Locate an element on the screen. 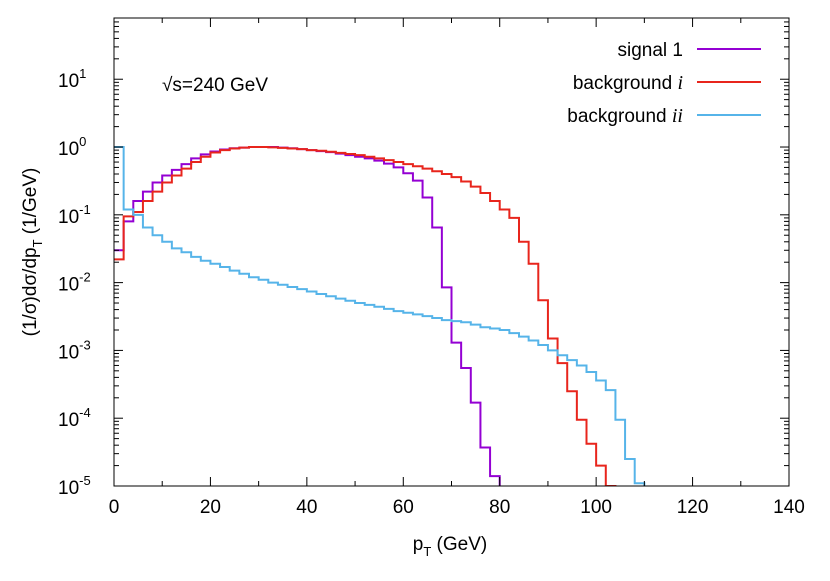  annotation-sqrt-s: √s=240 GeV is located at coordinates (215, 85).